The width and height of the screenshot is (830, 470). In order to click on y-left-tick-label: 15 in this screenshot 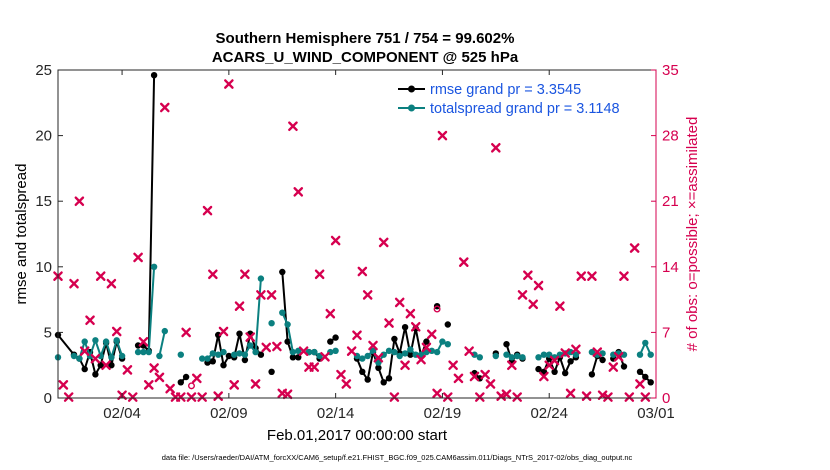, I will do `click(43, 201)`.